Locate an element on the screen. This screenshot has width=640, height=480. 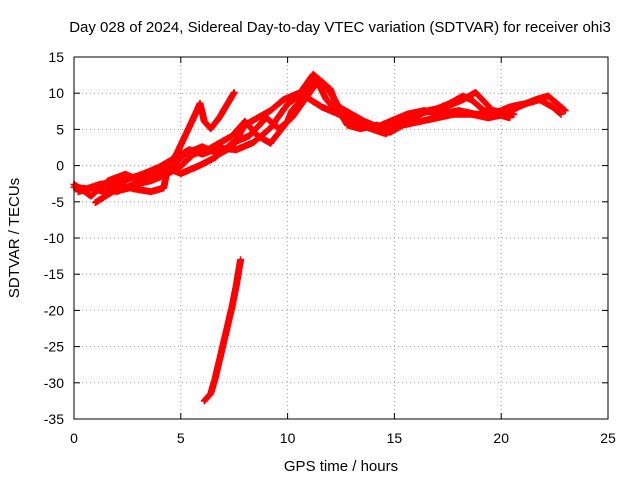
data-markers is located at coordinates (222, 330).